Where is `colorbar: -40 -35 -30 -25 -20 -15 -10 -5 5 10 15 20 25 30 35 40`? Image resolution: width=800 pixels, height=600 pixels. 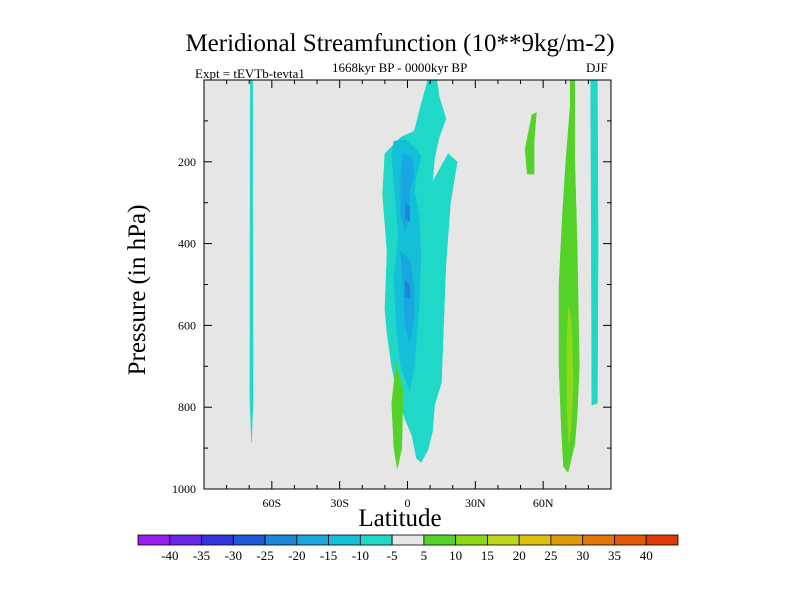
colorbar: -40 -35 -30 -25 -20 -15 -10 -5 5 10 15 20 25 30 35 40 is located at coordinates (408, 548).